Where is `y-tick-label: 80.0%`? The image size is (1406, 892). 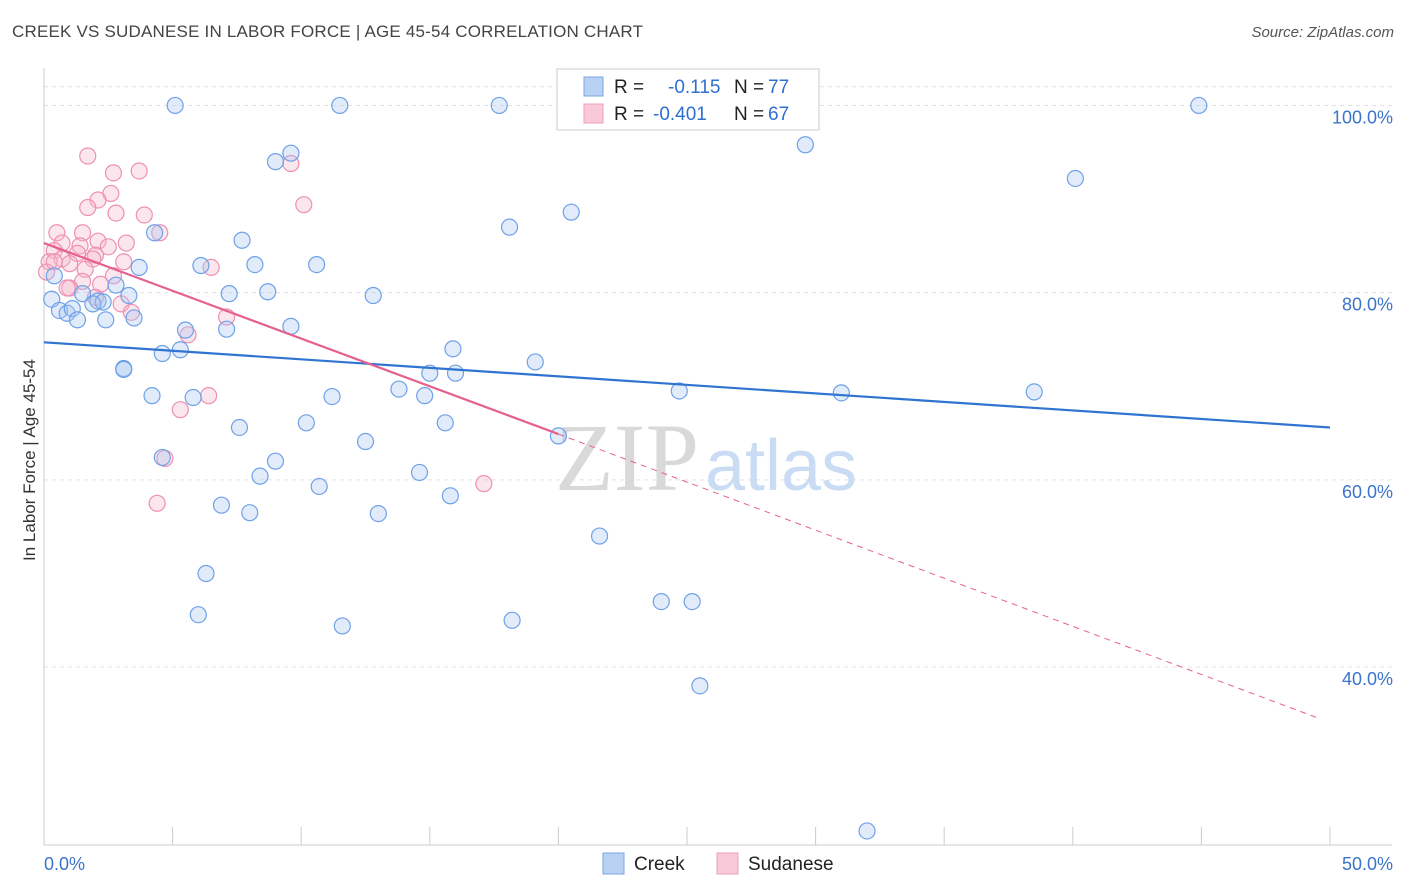
y-tick-label: 80.0% is located at coordinates (1367, 305).